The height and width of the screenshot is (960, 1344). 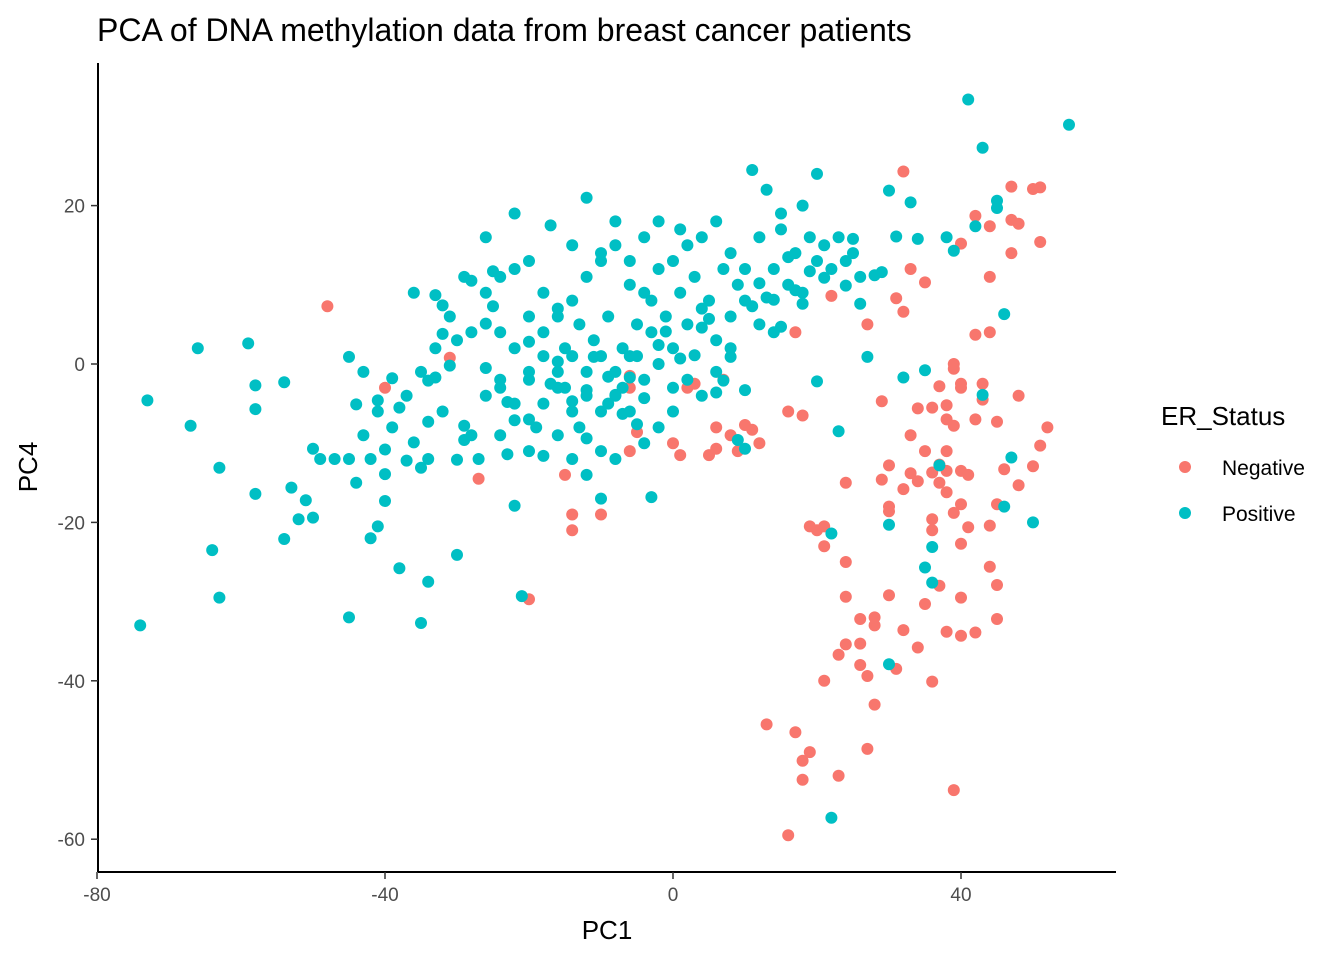 I want to click on legend-label-positive: Positive, so click(x=1259, y=514).